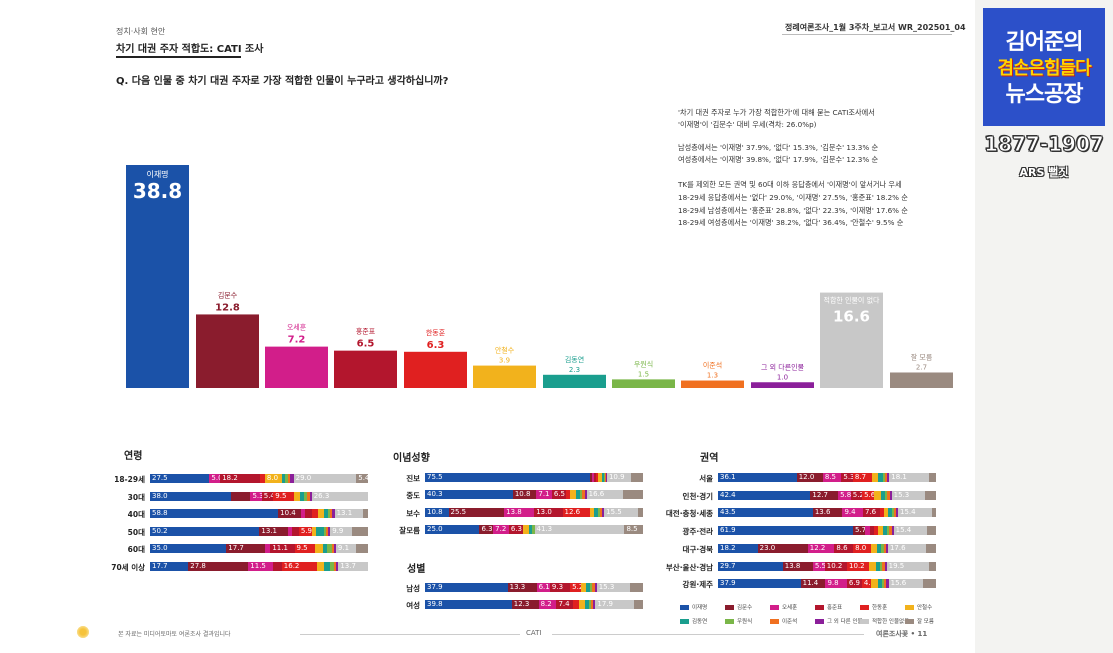 The width and height of the screenshot is (1113, 653). I want to click on legend-label: 이준석, so click(790, 622).